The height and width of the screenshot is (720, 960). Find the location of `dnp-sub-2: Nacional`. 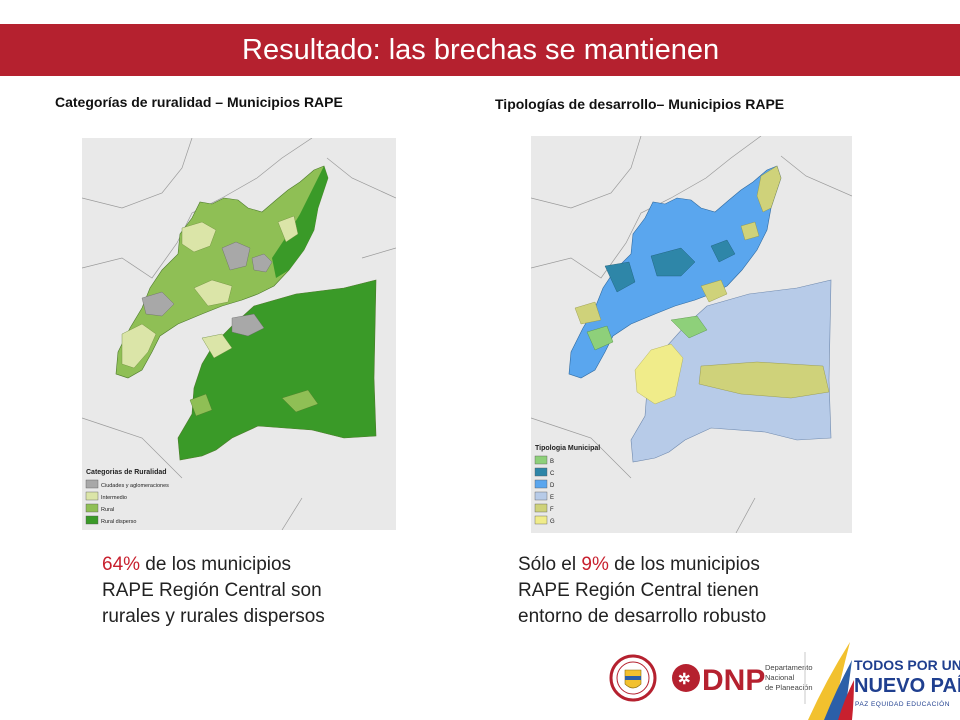

dnp-sub-2: Nacional is located at coordinates (780, 677).